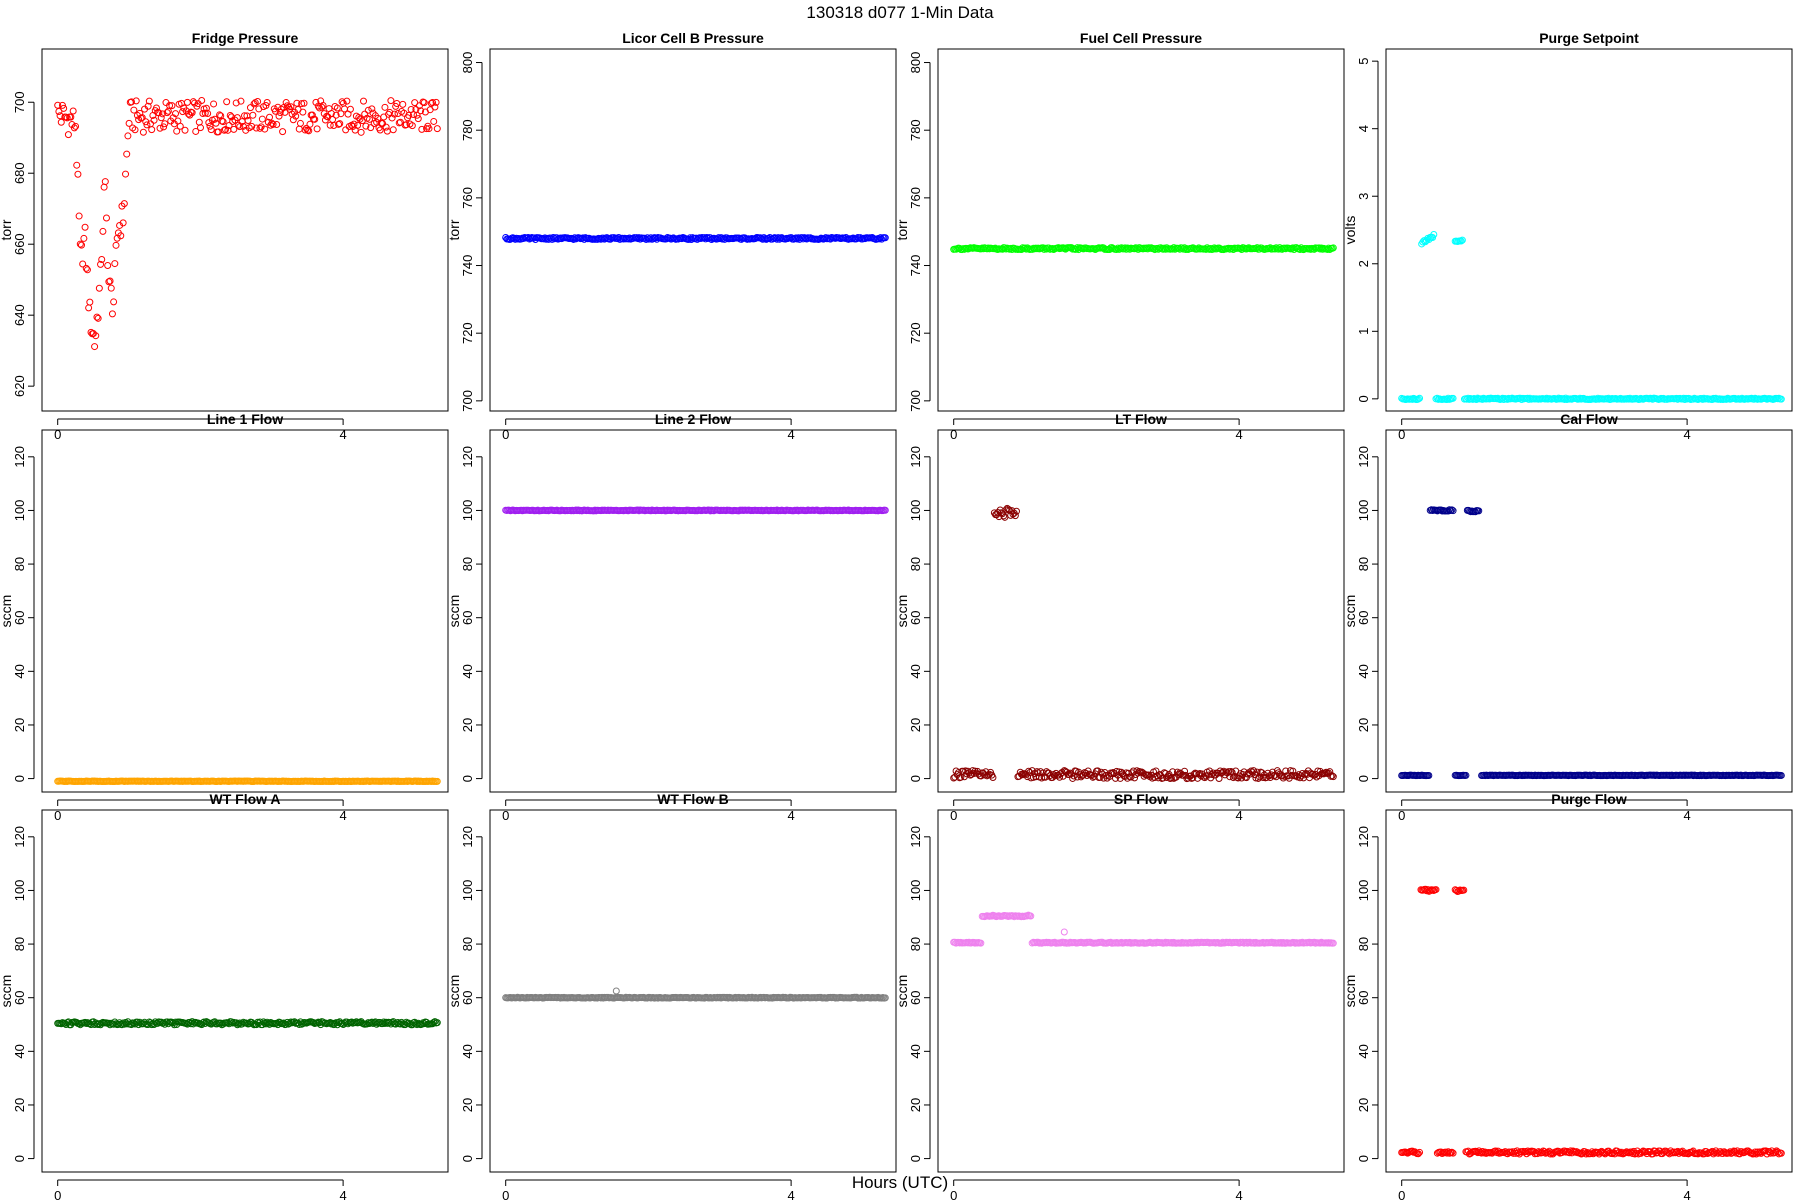  What do you see at coordinates (19, 102) in the screenshot?
I see `y-tick-label: 700` at bounding box center [19, 102].